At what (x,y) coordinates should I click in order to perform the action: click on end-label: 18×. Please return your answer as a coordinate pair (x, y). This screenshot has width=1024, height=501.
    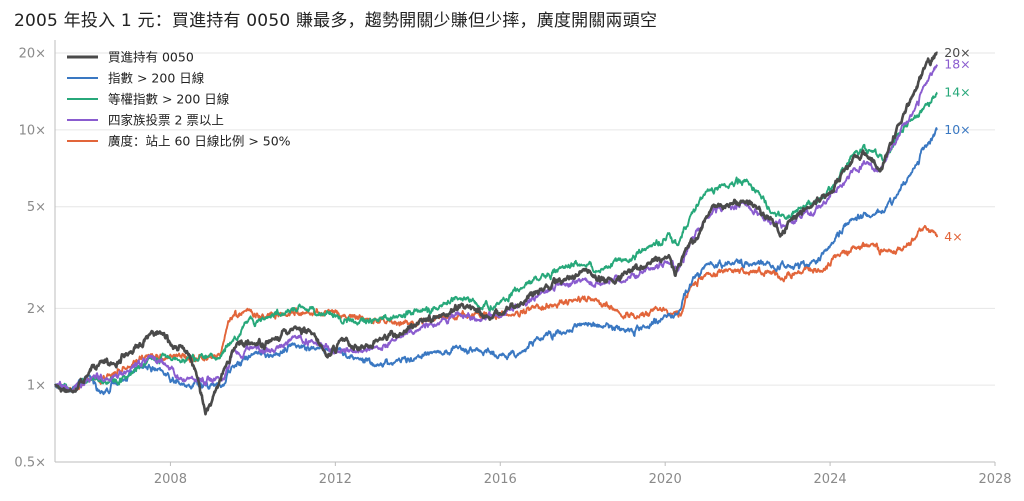
    Looking at the image, I should click on (957, 64).